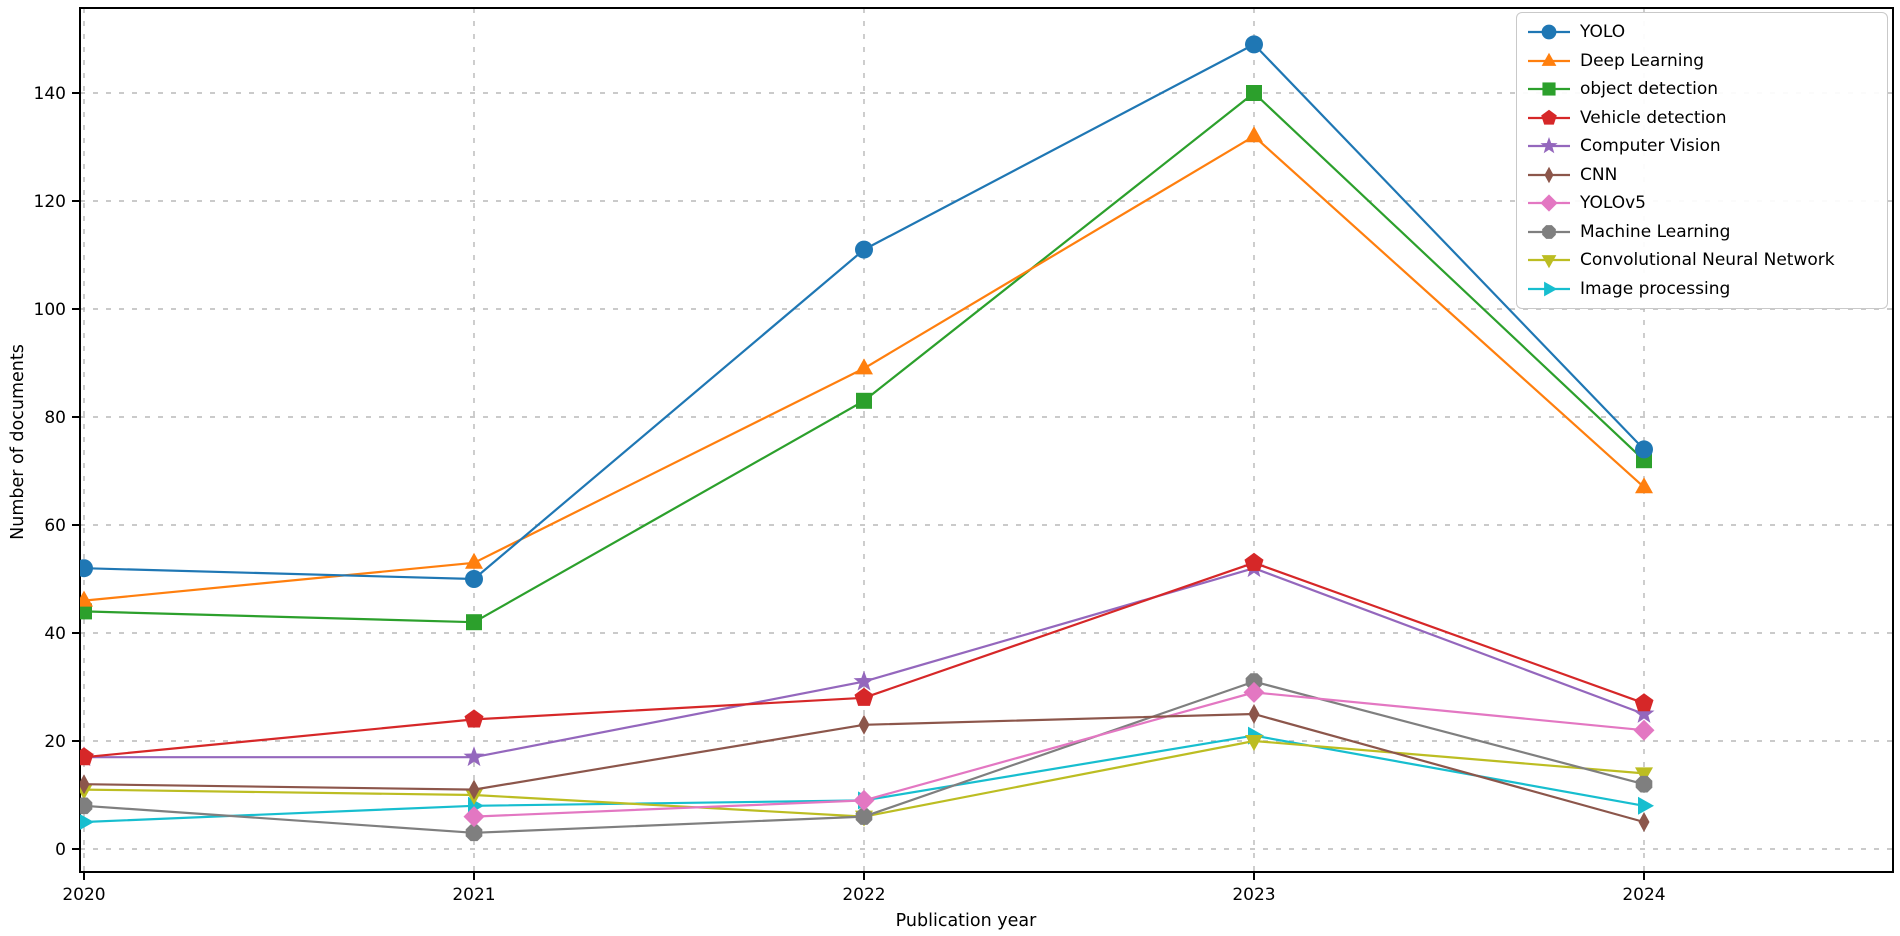 This screenshot has height=936, width=1900. What do you see at coordinates (1650, 146) in the screenshot?
I see `legend-label-computer-vision: Computer Vision` at bounding box center [1650, 146].